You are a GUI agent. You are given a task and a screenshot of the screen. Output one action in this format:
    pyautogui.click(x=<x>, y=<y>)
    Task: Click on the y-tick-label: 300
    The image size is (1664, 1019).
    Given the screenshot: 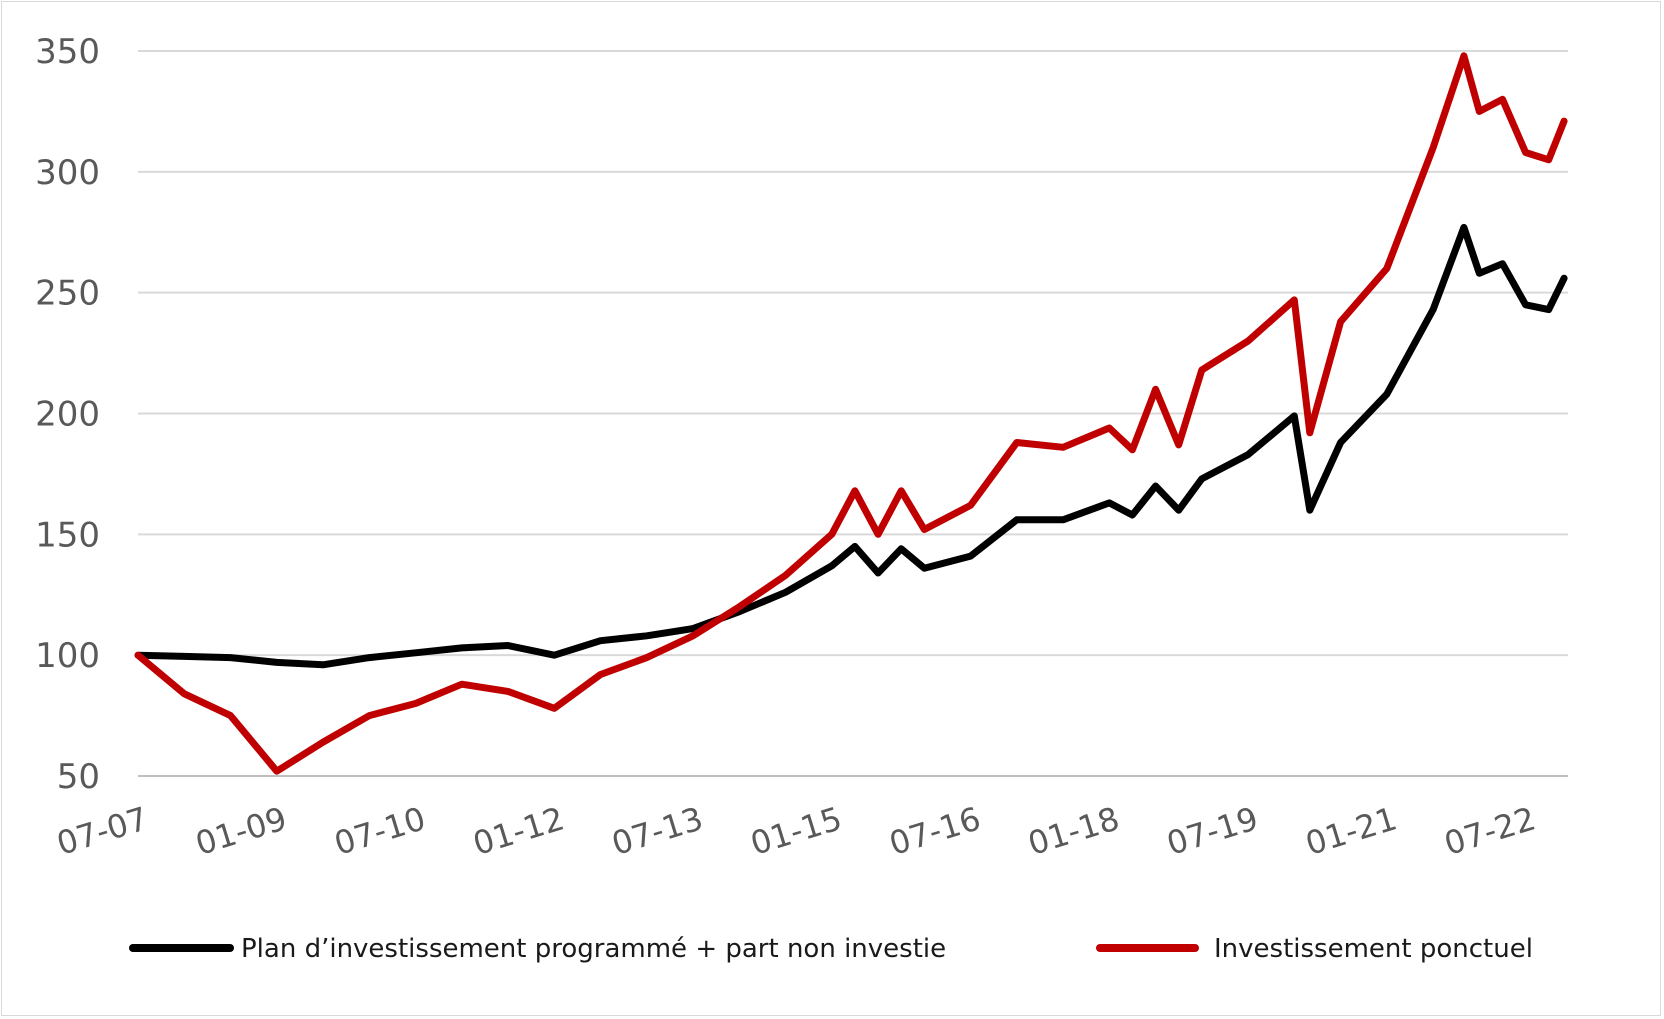 What is the action you would take?
    pyautogui.click(x=67, y=173)
    